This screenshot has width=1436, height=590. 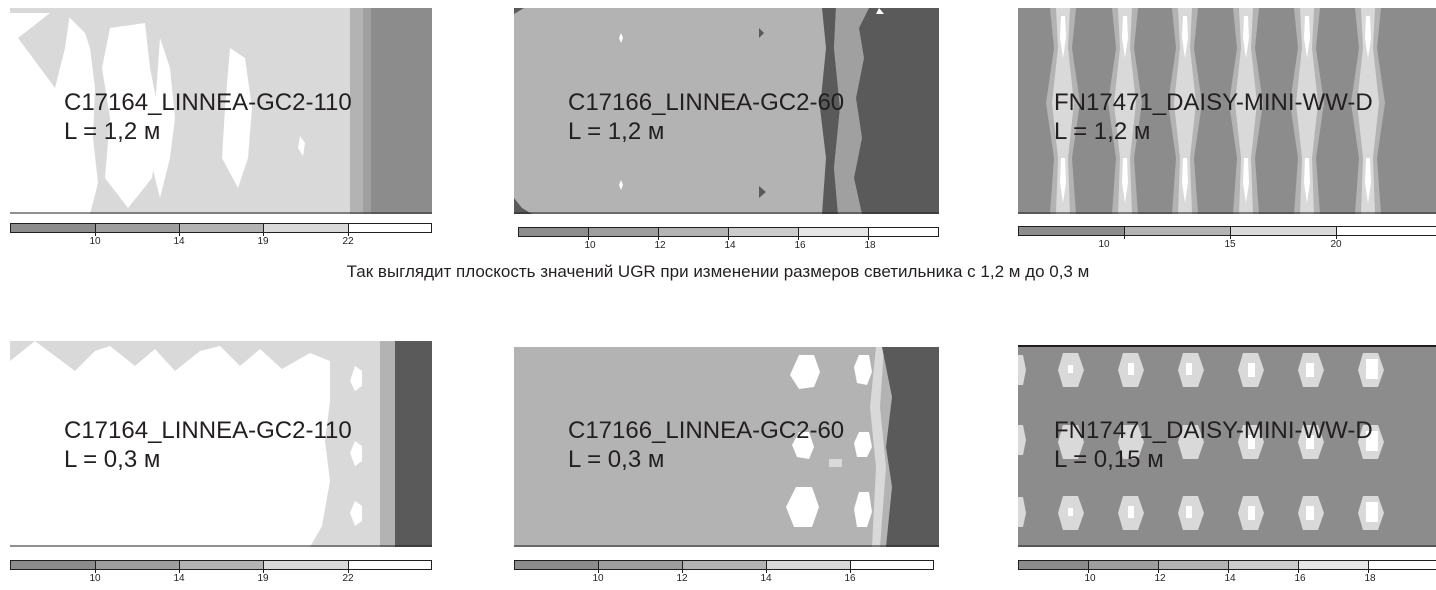 What do you see at coordinates (1230, 244) in the screenshot?
I see `legend-tick-label: 15` at bounding box center [1230, 244].